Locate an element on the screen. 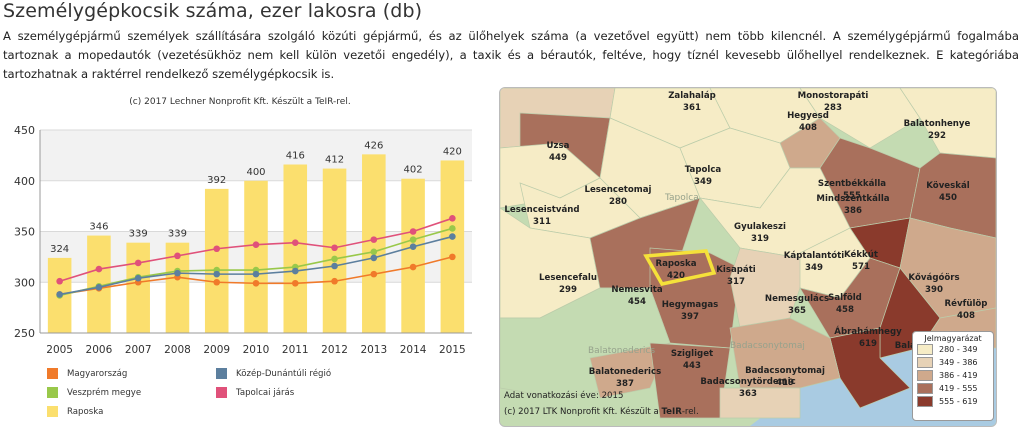 Image resolution: width=1024 pixels, height=430 pixels. legend-item: Közép-Dunántúli régió is located at coordinates (273, 373).